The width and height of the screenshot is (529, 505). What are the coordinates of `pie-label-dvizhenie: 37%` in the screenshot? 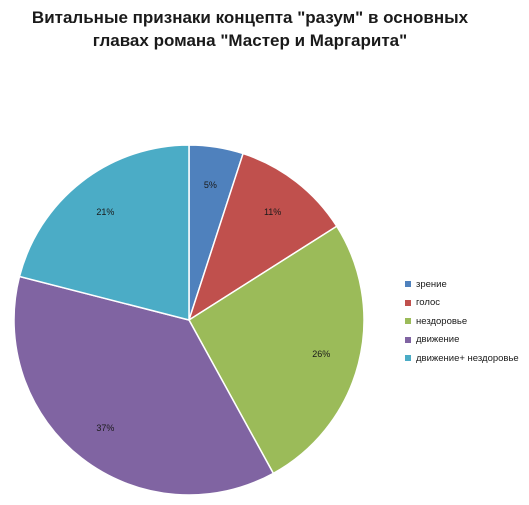 It's located at (105, 428).